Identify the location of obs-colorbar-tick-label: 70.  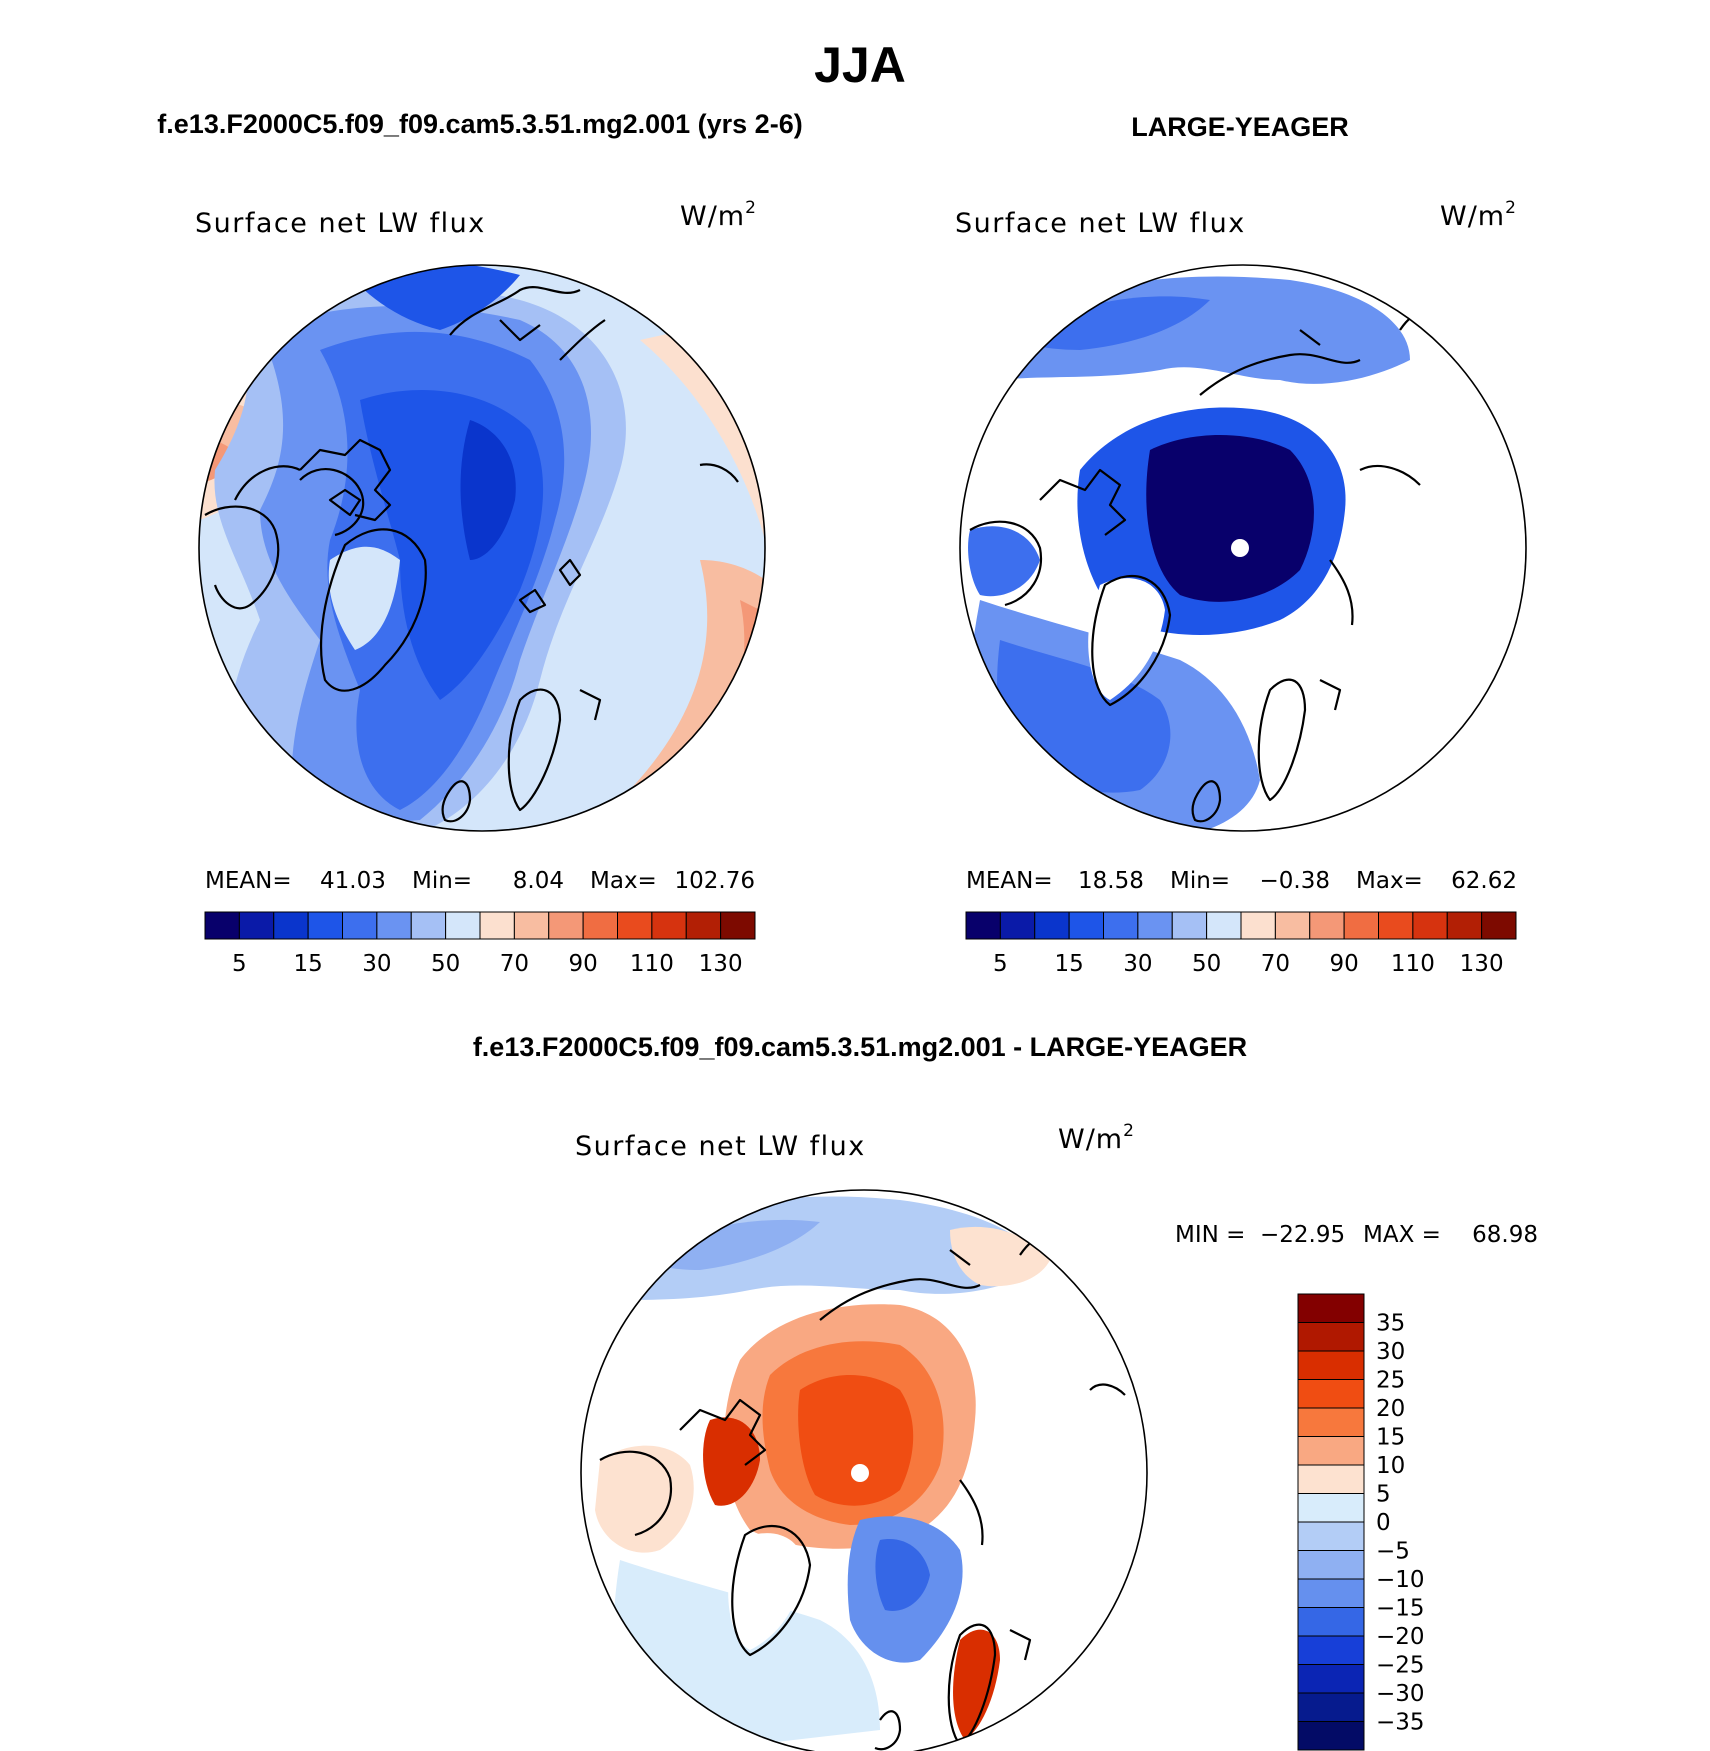
(1275, 964).